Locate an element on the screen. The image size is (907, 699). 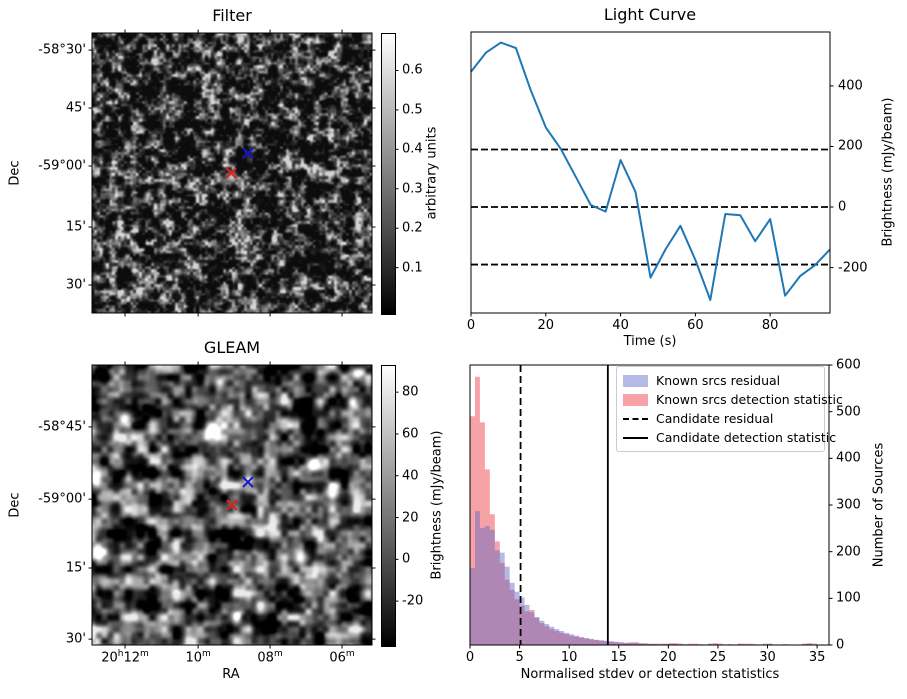
tick-label: -200 is located at coordinates (853, 268).